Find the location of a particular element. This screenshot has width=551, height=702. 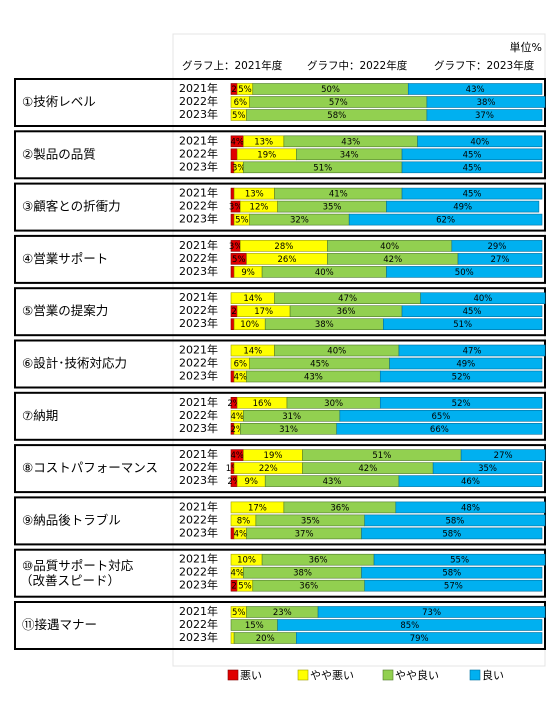

group-label: ⑧コストパフォーマンス is located at coordinates (90, 467).